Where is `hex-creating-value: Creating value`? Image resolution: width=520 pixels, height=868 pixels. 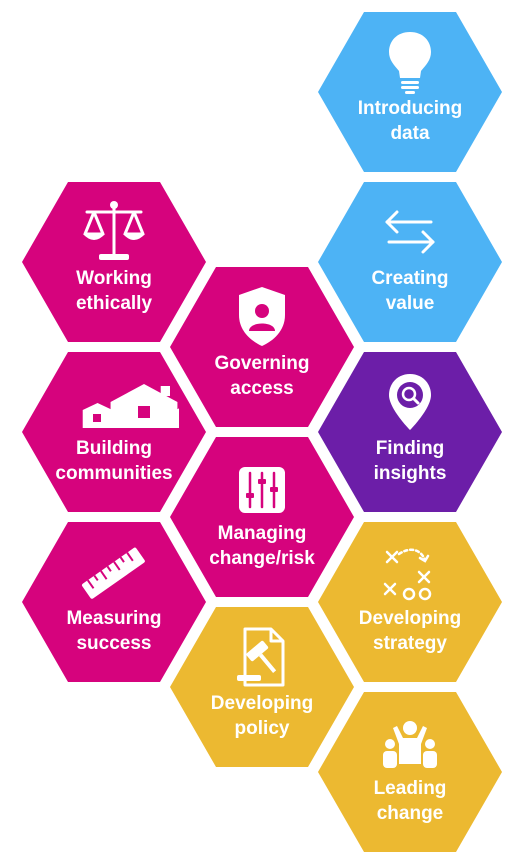
hex-creating-value: Creating value is located at coordinates (410, 262).